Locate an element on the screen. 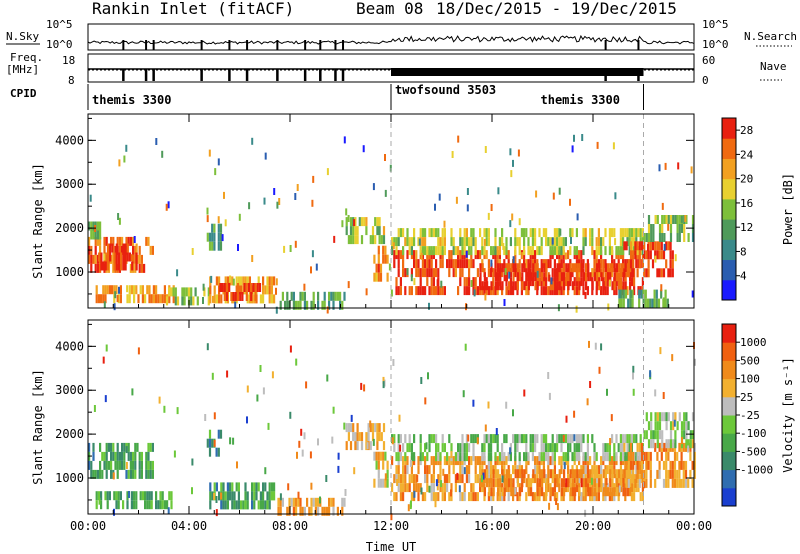 The width and height of the screenshot is (800, 554). cpid-segment-label: twofsound 3503 is located at coordinates (445, 90).